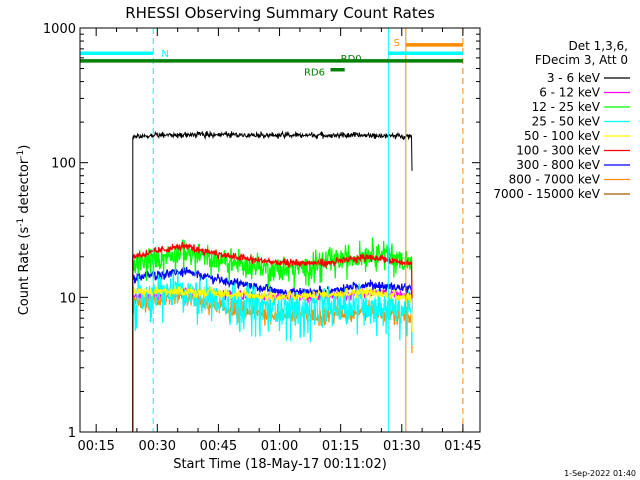  I want to click on y-axis-label: Count Rate (s-1 detector-1), so click(24, 230).